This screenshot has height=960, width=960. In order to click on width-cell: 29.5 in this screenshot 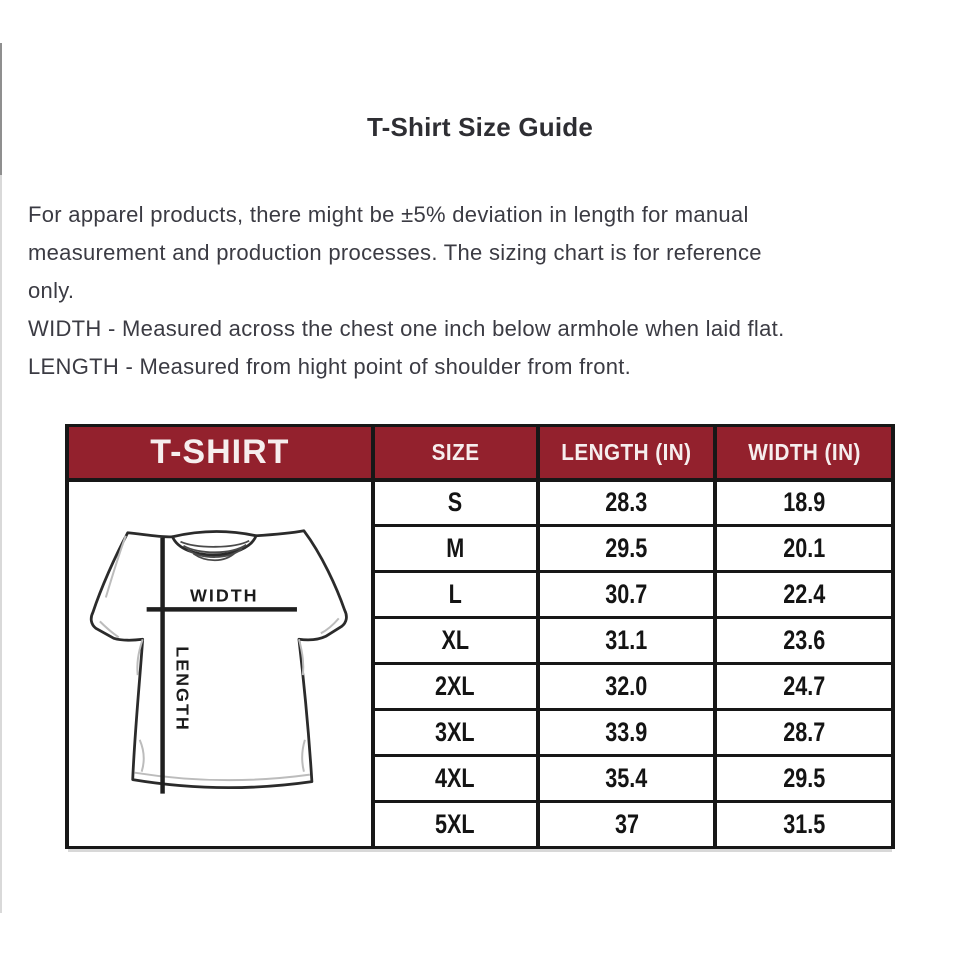, I will do `click(804, 778)`.